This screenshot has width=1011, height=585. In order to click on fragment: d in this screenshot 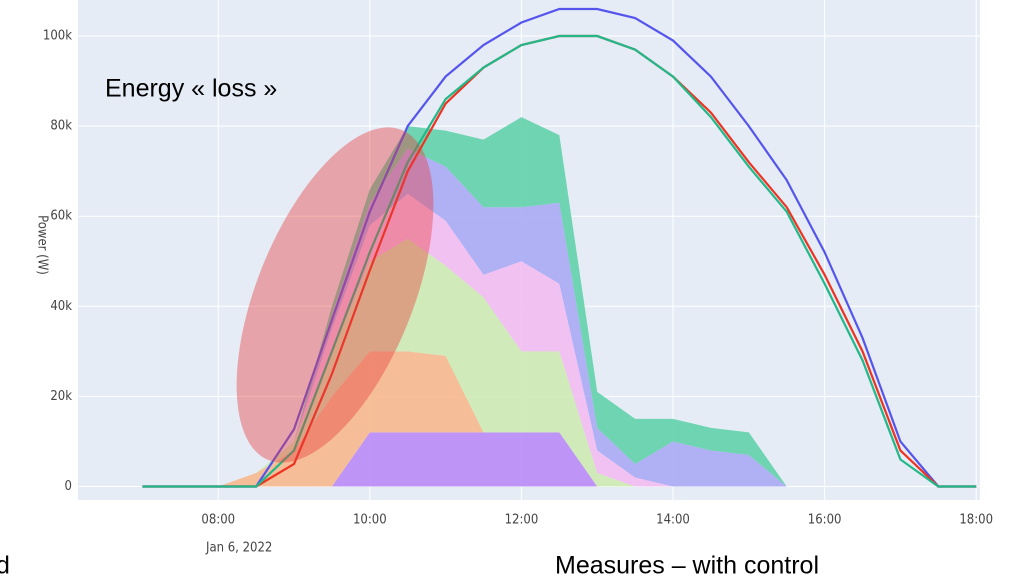, I will do `click(5, 566)`.